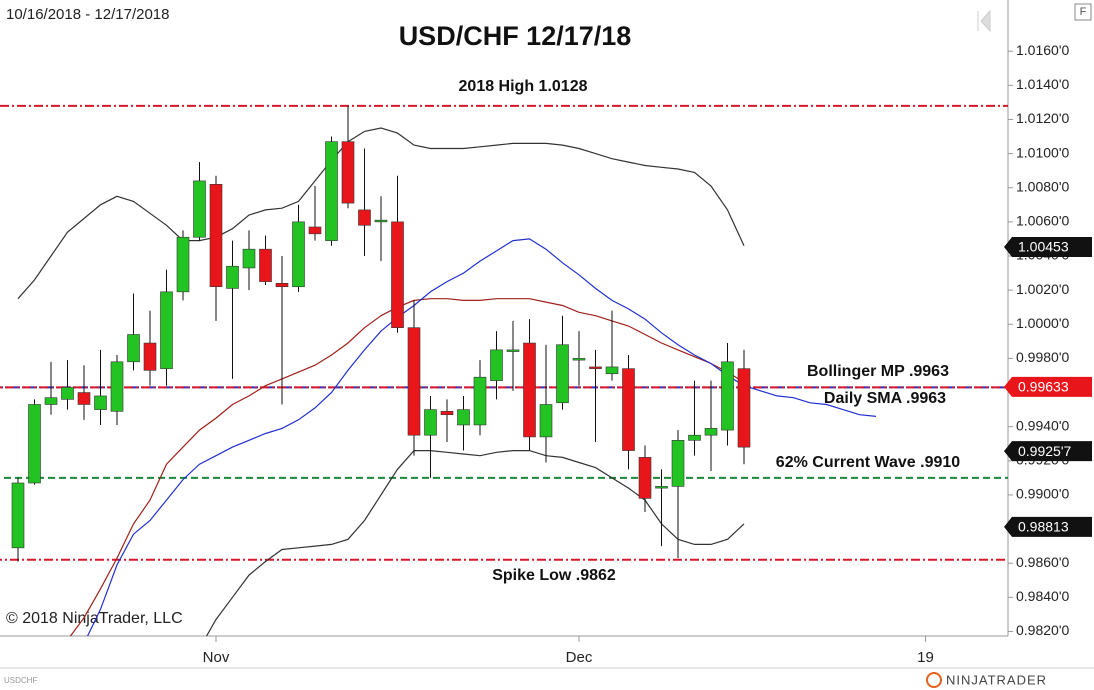 Image resolution: width=1094 pixels, height=690 pixels. Describe the element at coordinates (554, 575) in the screenshot. I see `level-label: Spike Low .9862` at that location.